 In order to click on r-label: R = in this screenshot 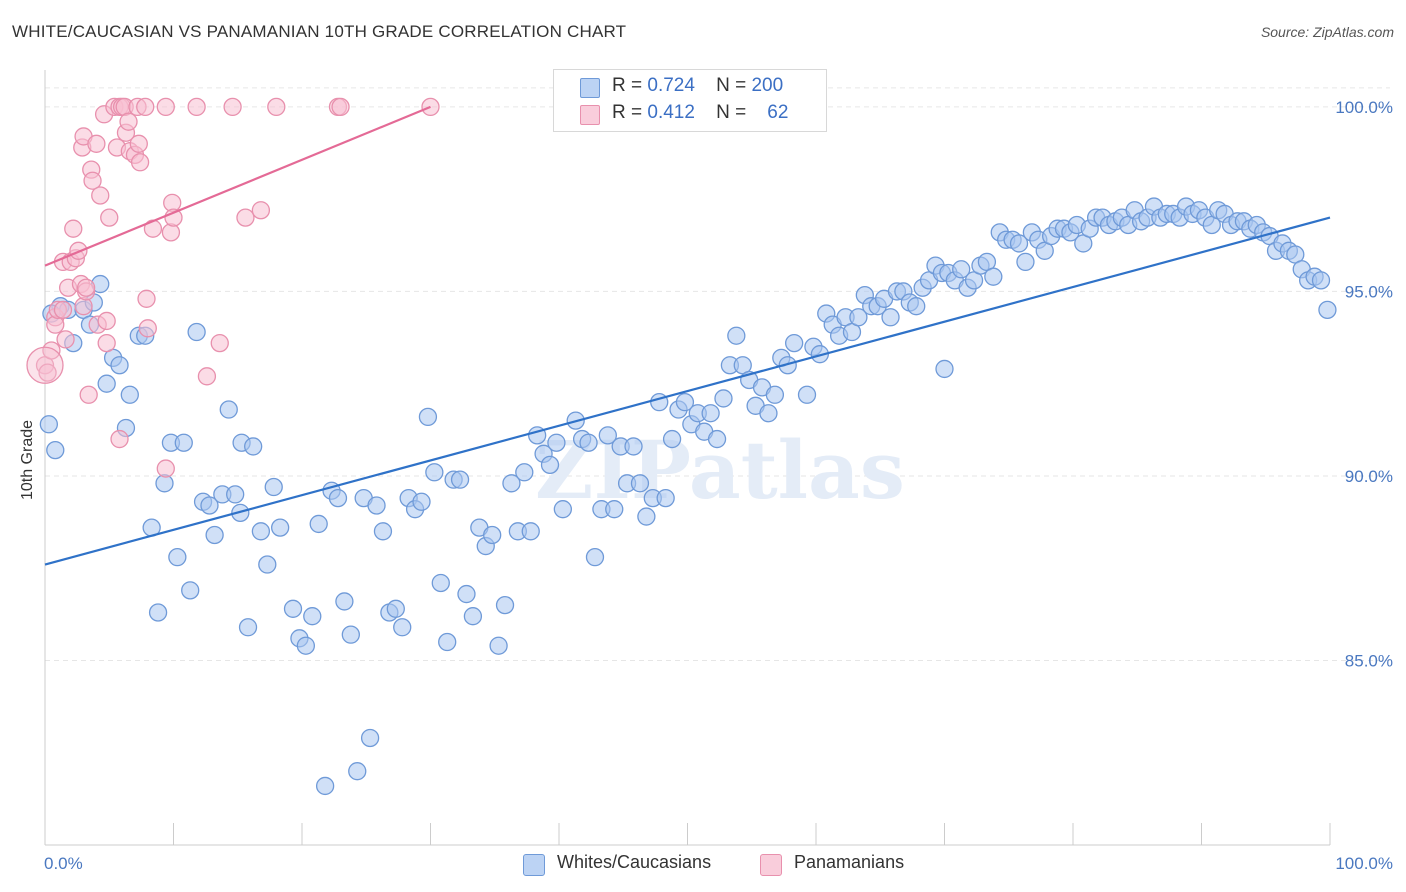, I will do `click(627, 112)`.